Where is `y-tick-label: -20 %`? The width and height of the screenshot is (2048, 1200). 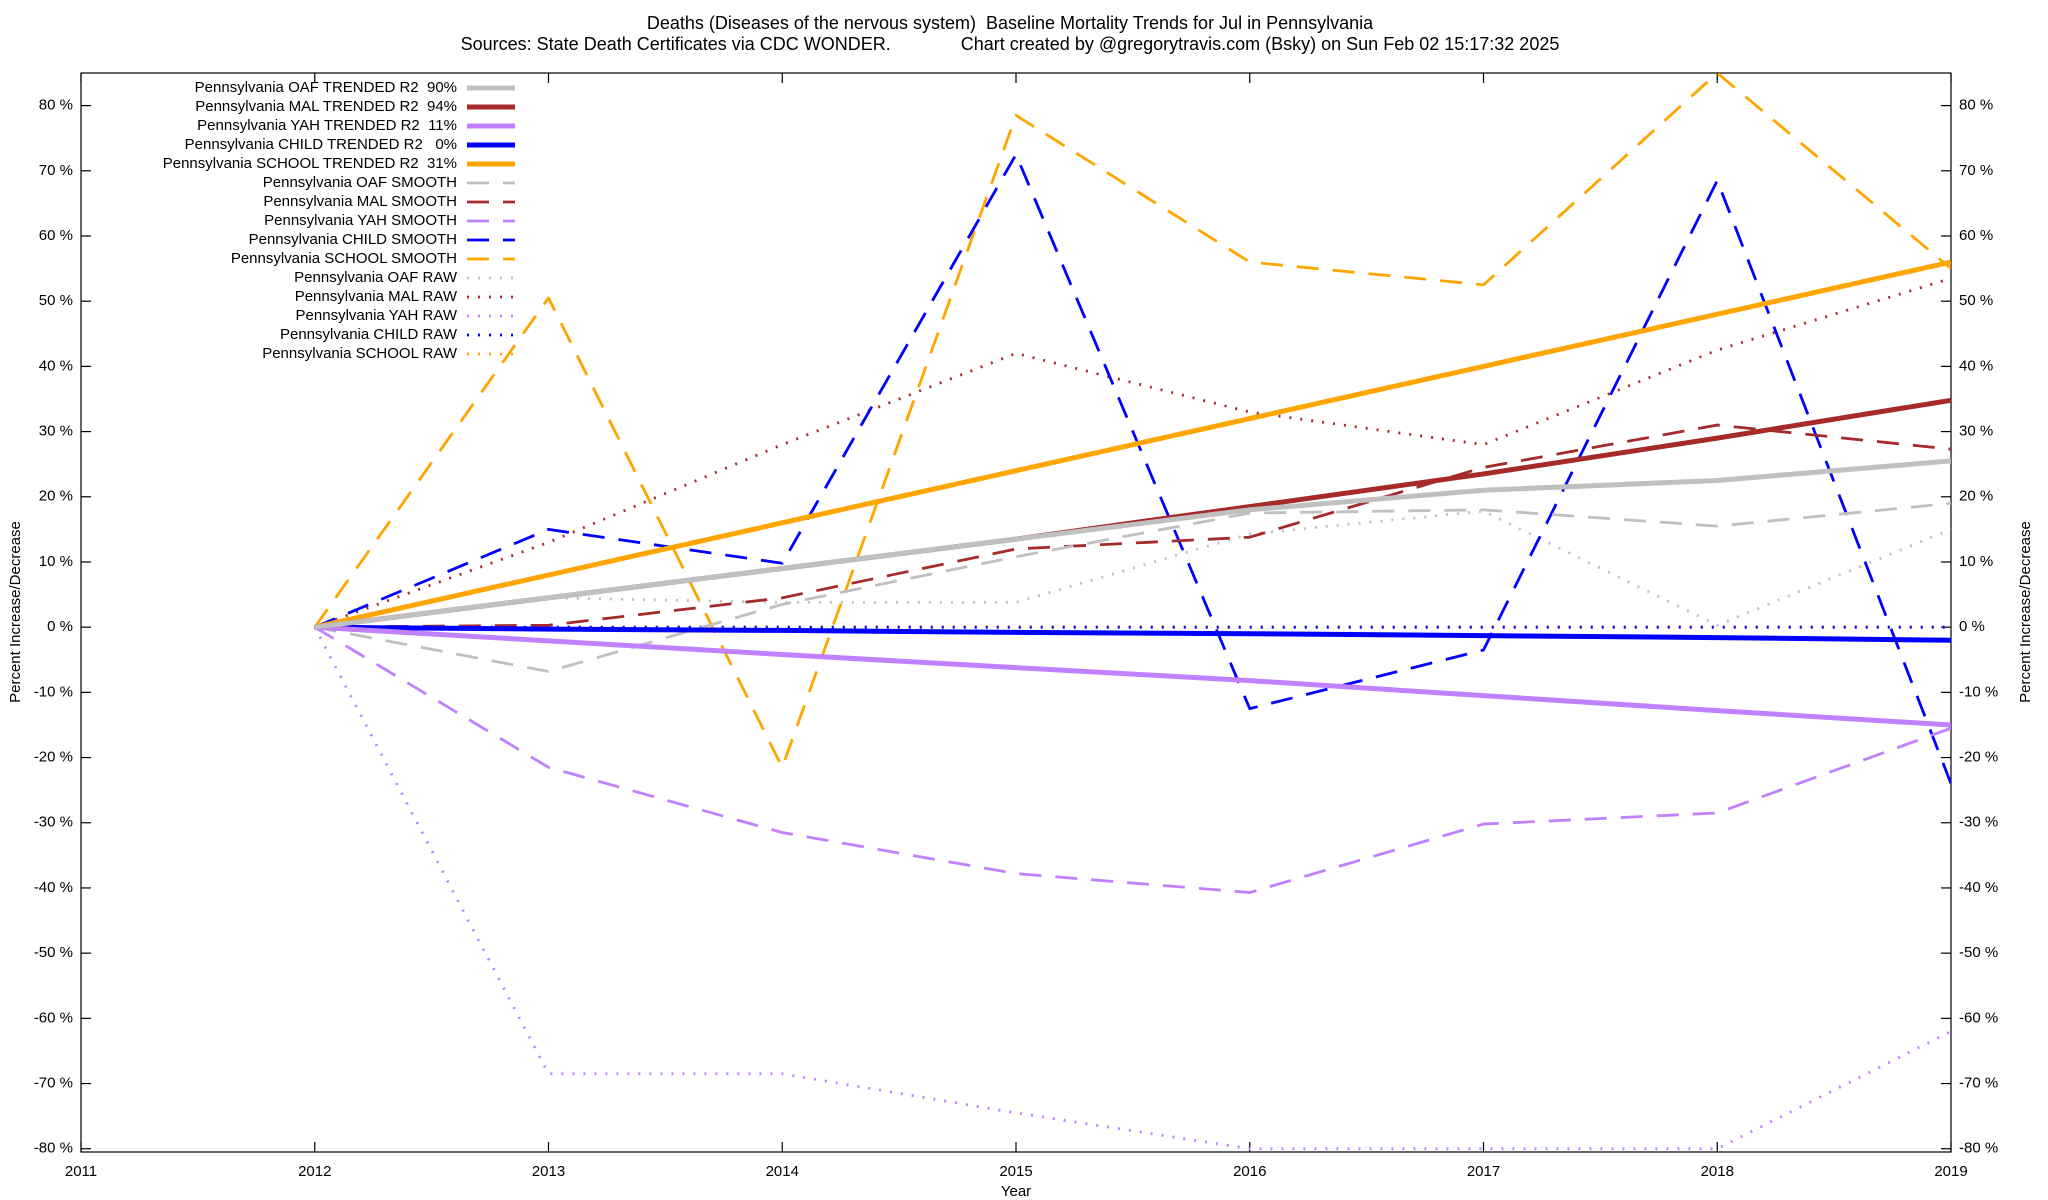 y-tick-label: -20 % is located at coordinates (53, 757).